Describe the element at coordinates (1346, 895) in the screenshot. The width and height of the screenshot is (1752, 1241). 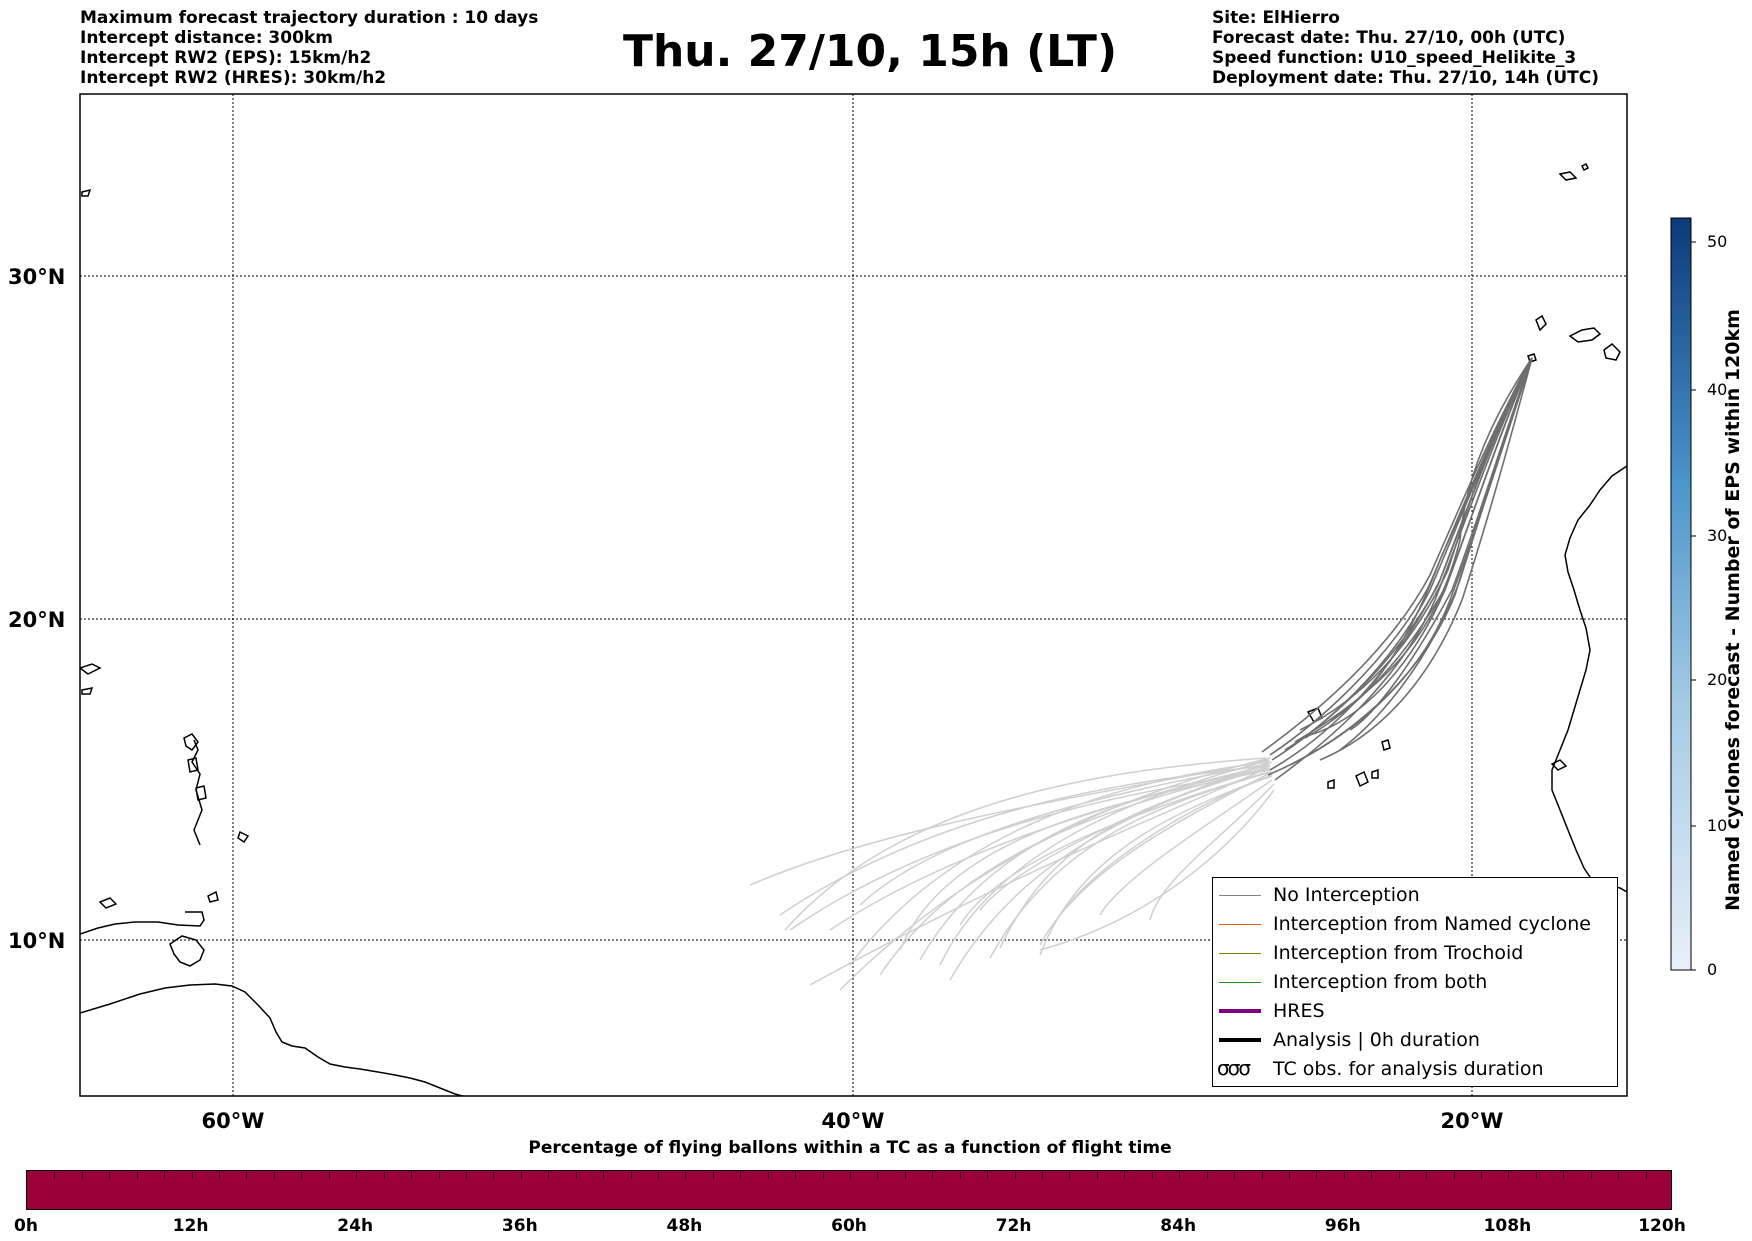
I see `legend-label: No Interception` at that location.